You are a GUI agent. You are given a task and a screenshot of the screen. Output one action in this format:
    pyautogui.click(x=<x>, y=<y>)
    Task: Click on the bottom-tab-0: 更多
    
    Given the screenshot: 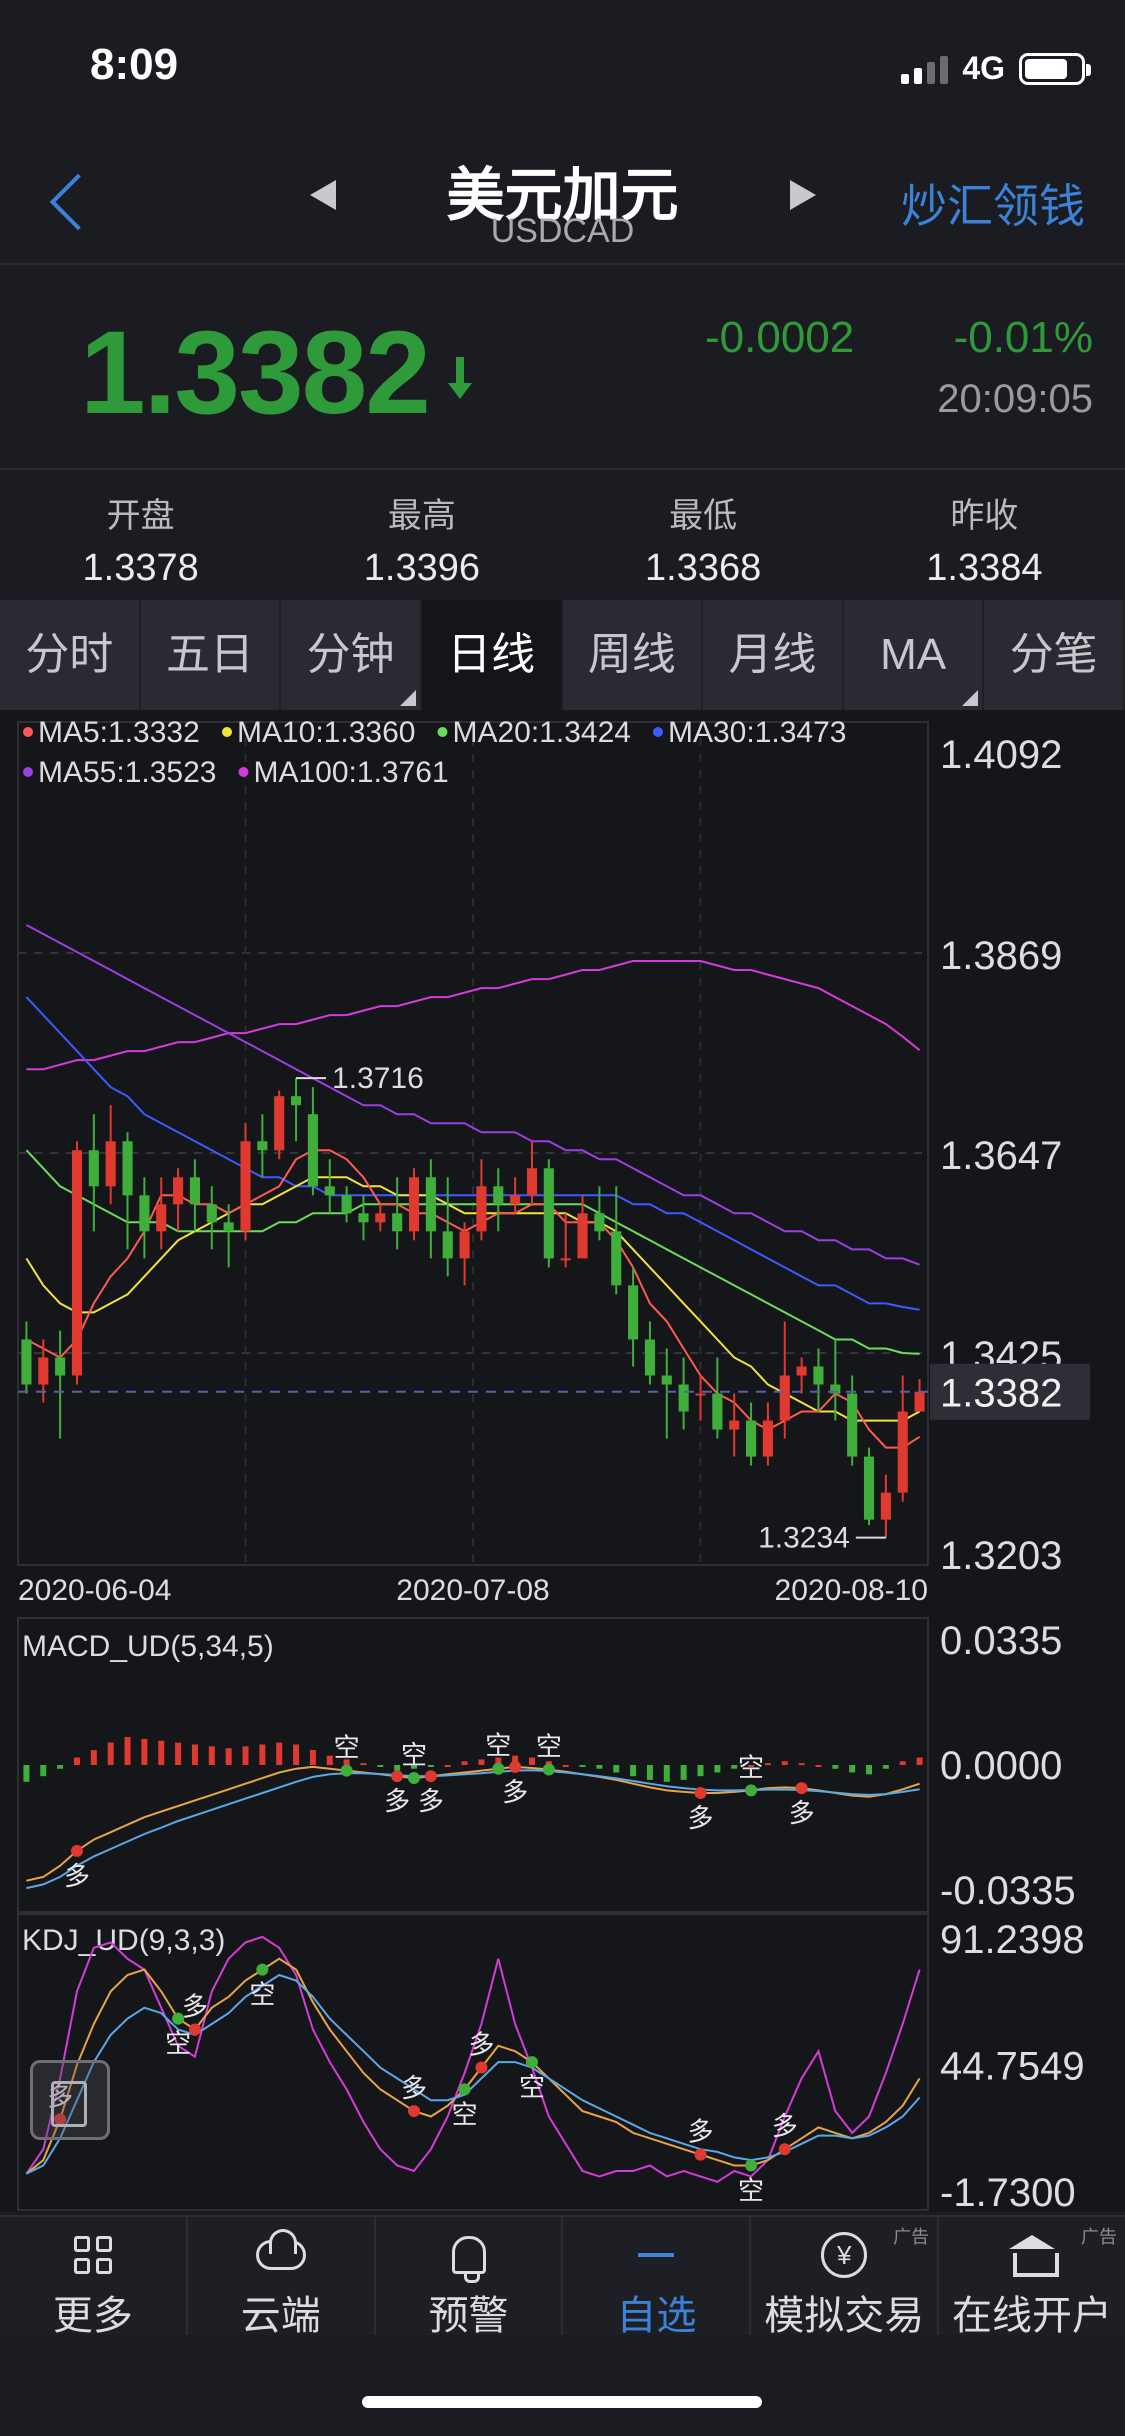 What is the action you would take?
    pyautogui.click(x=94, y=2277)
    